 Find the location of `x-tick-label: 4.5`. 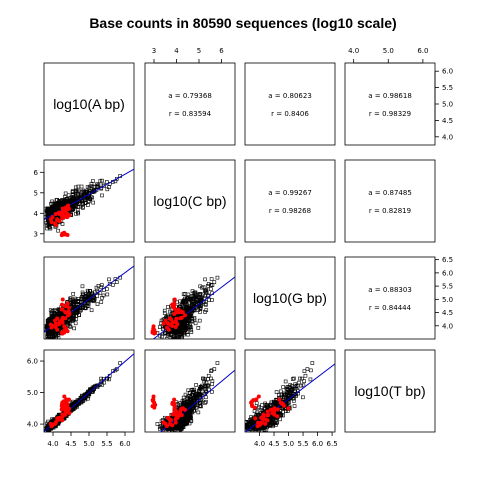

x-tick-label: 4.5 is located at coordinates (70, 444).